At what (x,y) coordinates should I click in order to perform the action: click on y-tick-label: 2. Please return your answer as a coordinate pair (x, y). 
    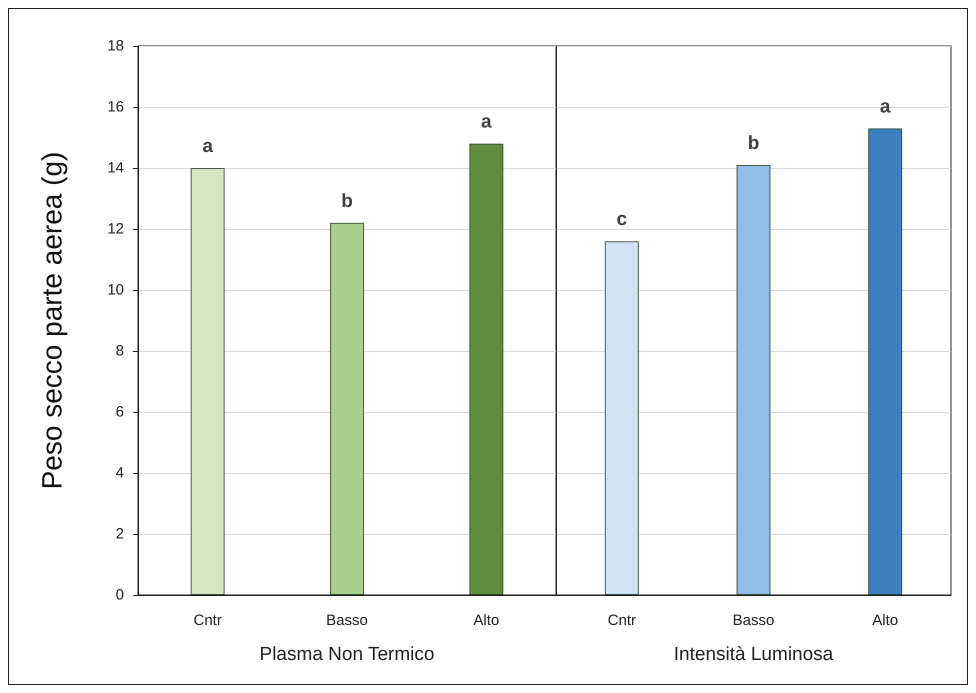
    Looking at the image, I should click on (120, 534).